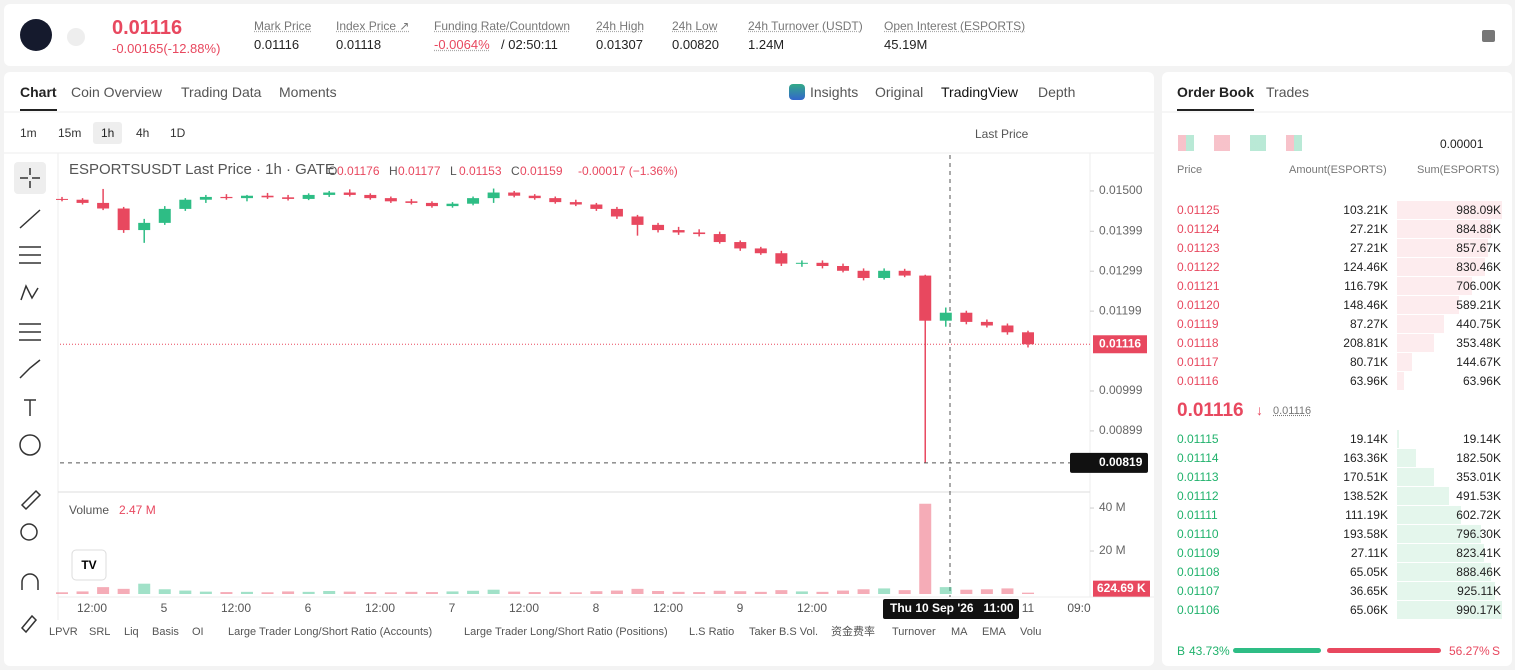 This screenshot has width=1515, height=670. What do you see at coordinates (70, 133) in the screenshot?
I see `interval: 15m` at bounding box center [70, 133].